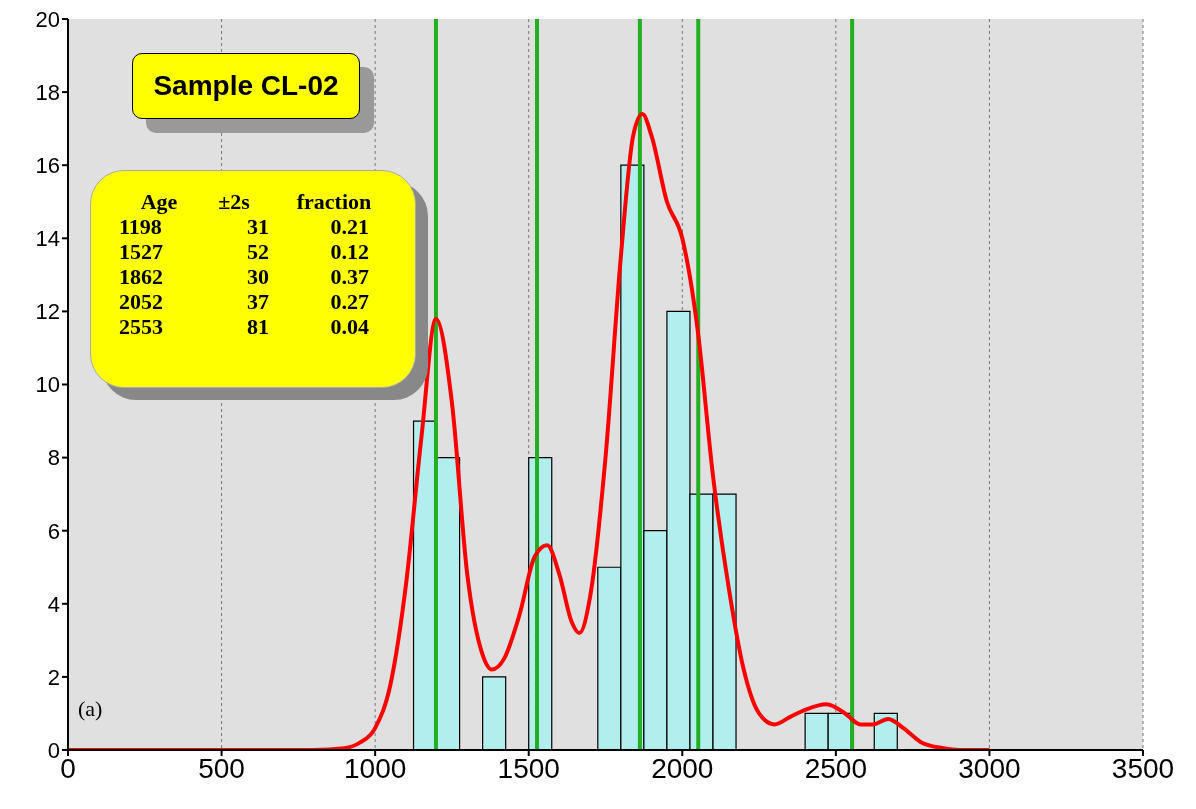  I want to click on x-tick-label: 2000, so click(682, 768).